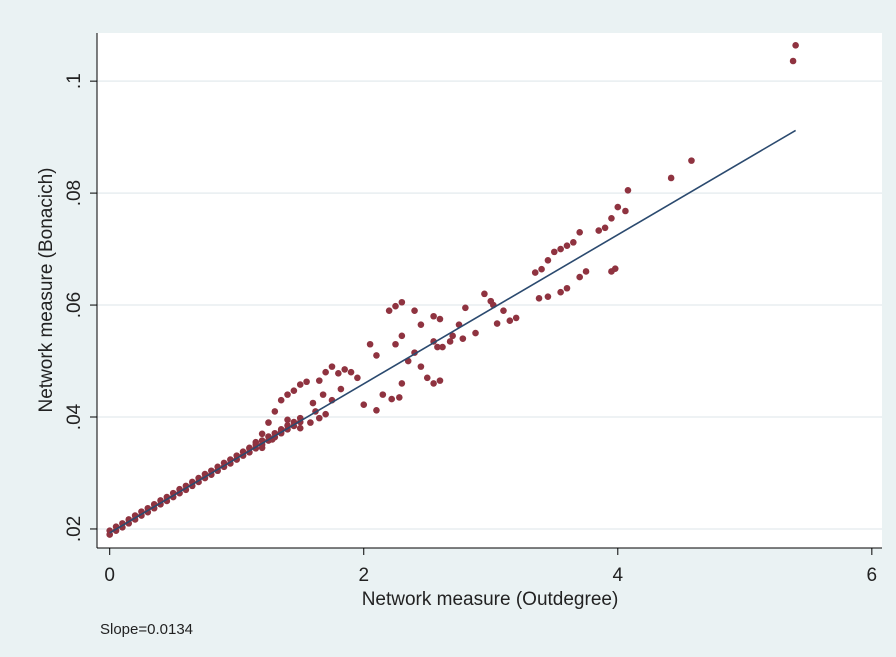  Describe the element at coordinates (363, 575) in the screenshot. I see `x-tick-label: 2` at that location.